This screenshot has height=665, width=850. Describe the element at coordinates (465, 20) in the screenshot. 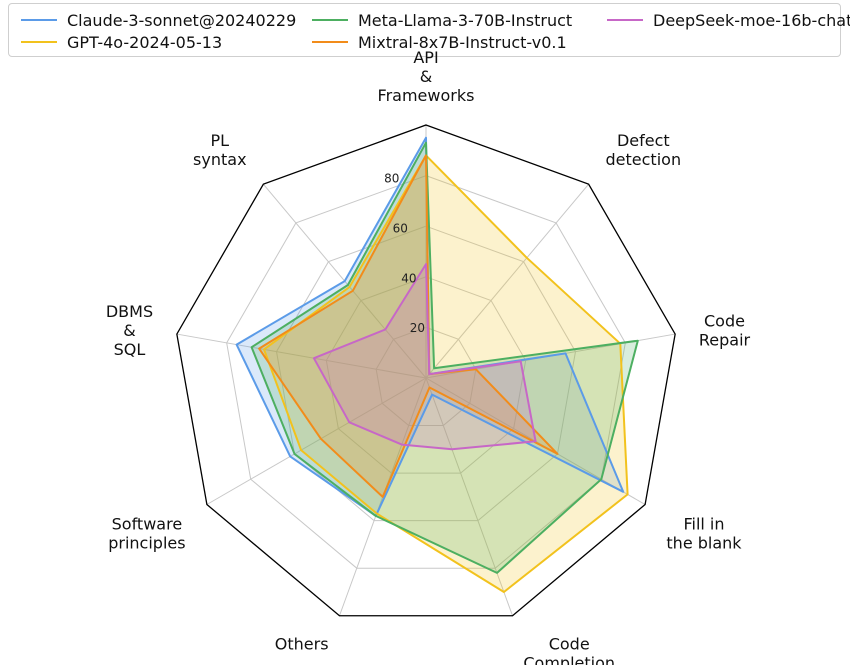

I see `legend-label: Meta-Llama-3-70B-Instruct` at that location.